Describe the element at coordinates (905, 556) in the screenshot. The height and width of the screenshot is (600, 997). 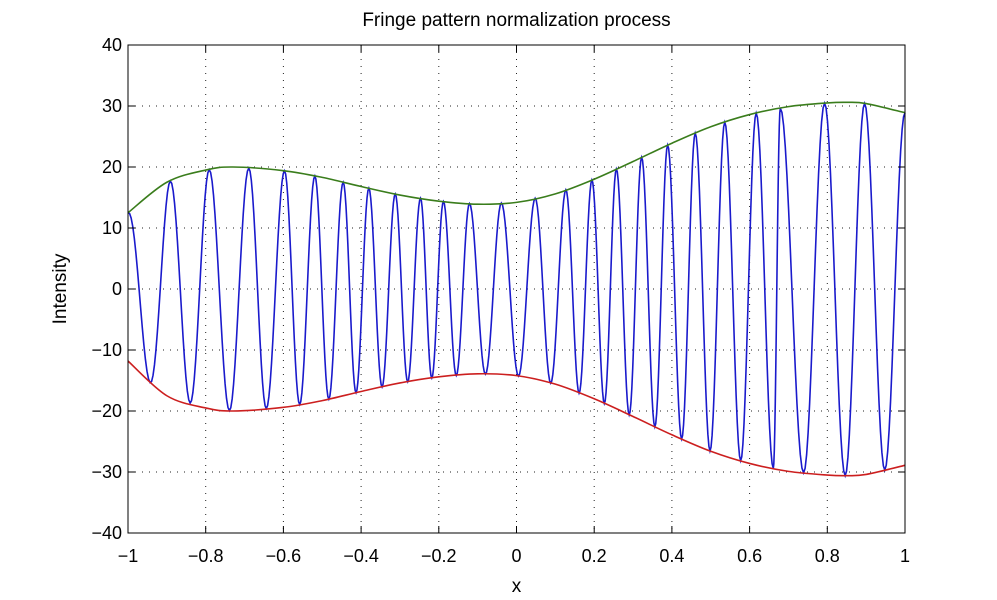
I see `x-tick-label: 1` at that location.